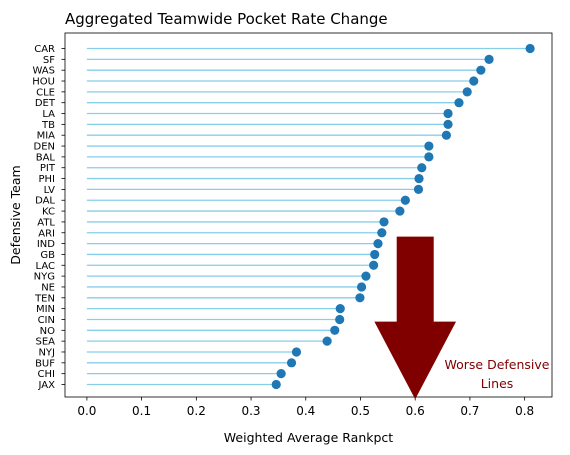 The image size is (570, 455). I want to click on marker-ari, so click(382, 233).